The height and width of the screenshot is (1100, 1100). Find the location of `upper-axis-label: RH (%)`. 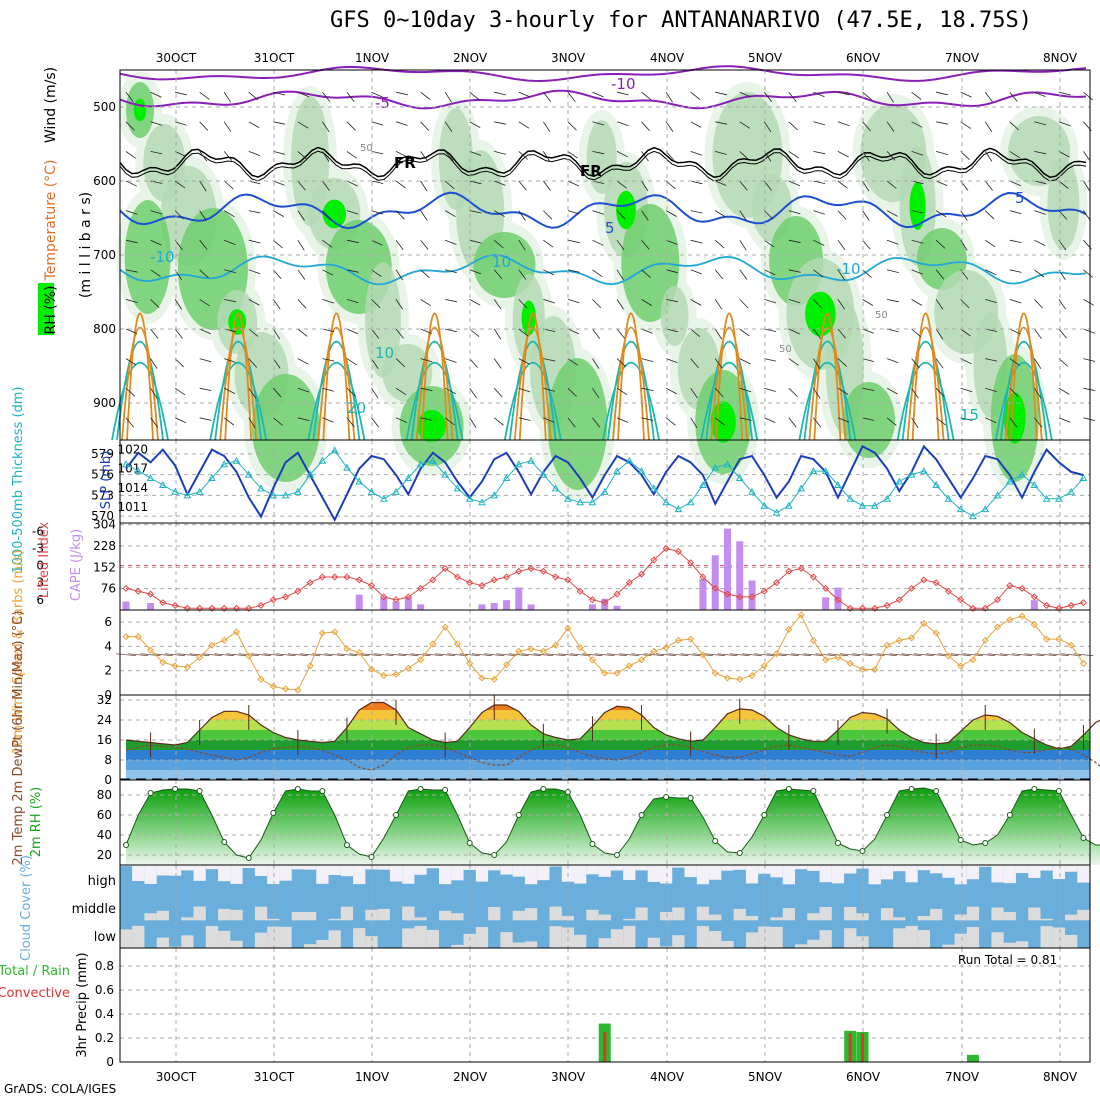

upper-axis-label: RH (%) is located at coordinates (51, 310).